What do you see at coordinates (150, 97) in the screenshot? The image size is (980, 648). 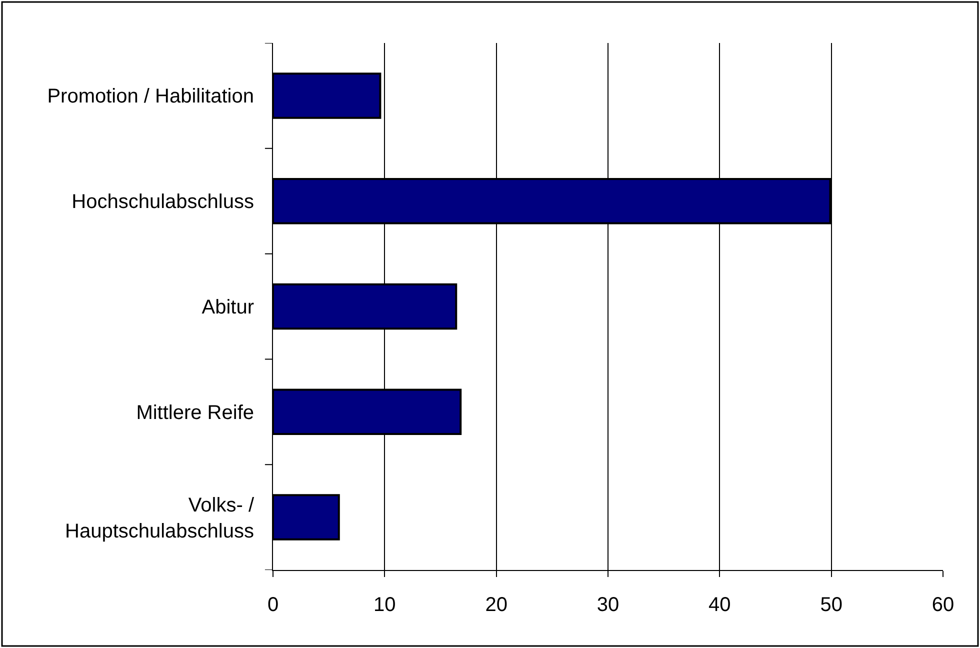 I see `y-tick-label: Promotion / Habilitation` at bounding box center [150, 97].